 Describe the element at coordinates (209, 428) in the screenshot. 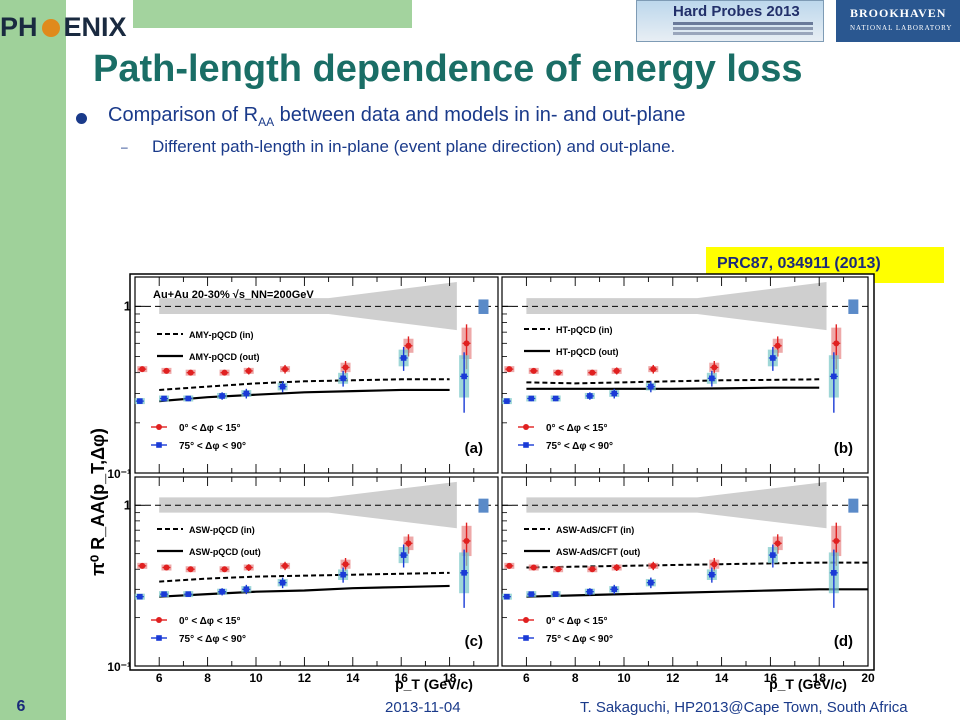

I see `legend-in-label: 0° < Δφ < 15°` at that location.